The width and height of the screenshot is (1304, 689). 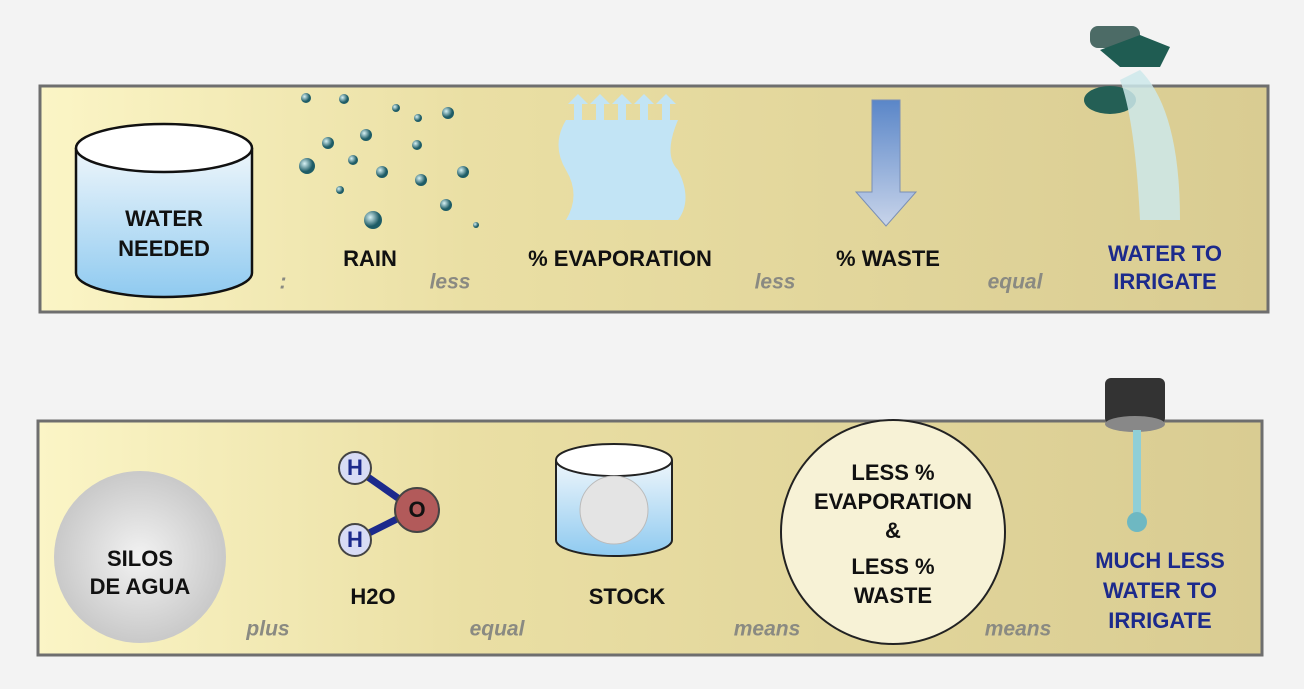 What do you see at coordinates (164, 248) in the screenshot?
I see `item-label: NEEDED` at bounding box center [164, 248].